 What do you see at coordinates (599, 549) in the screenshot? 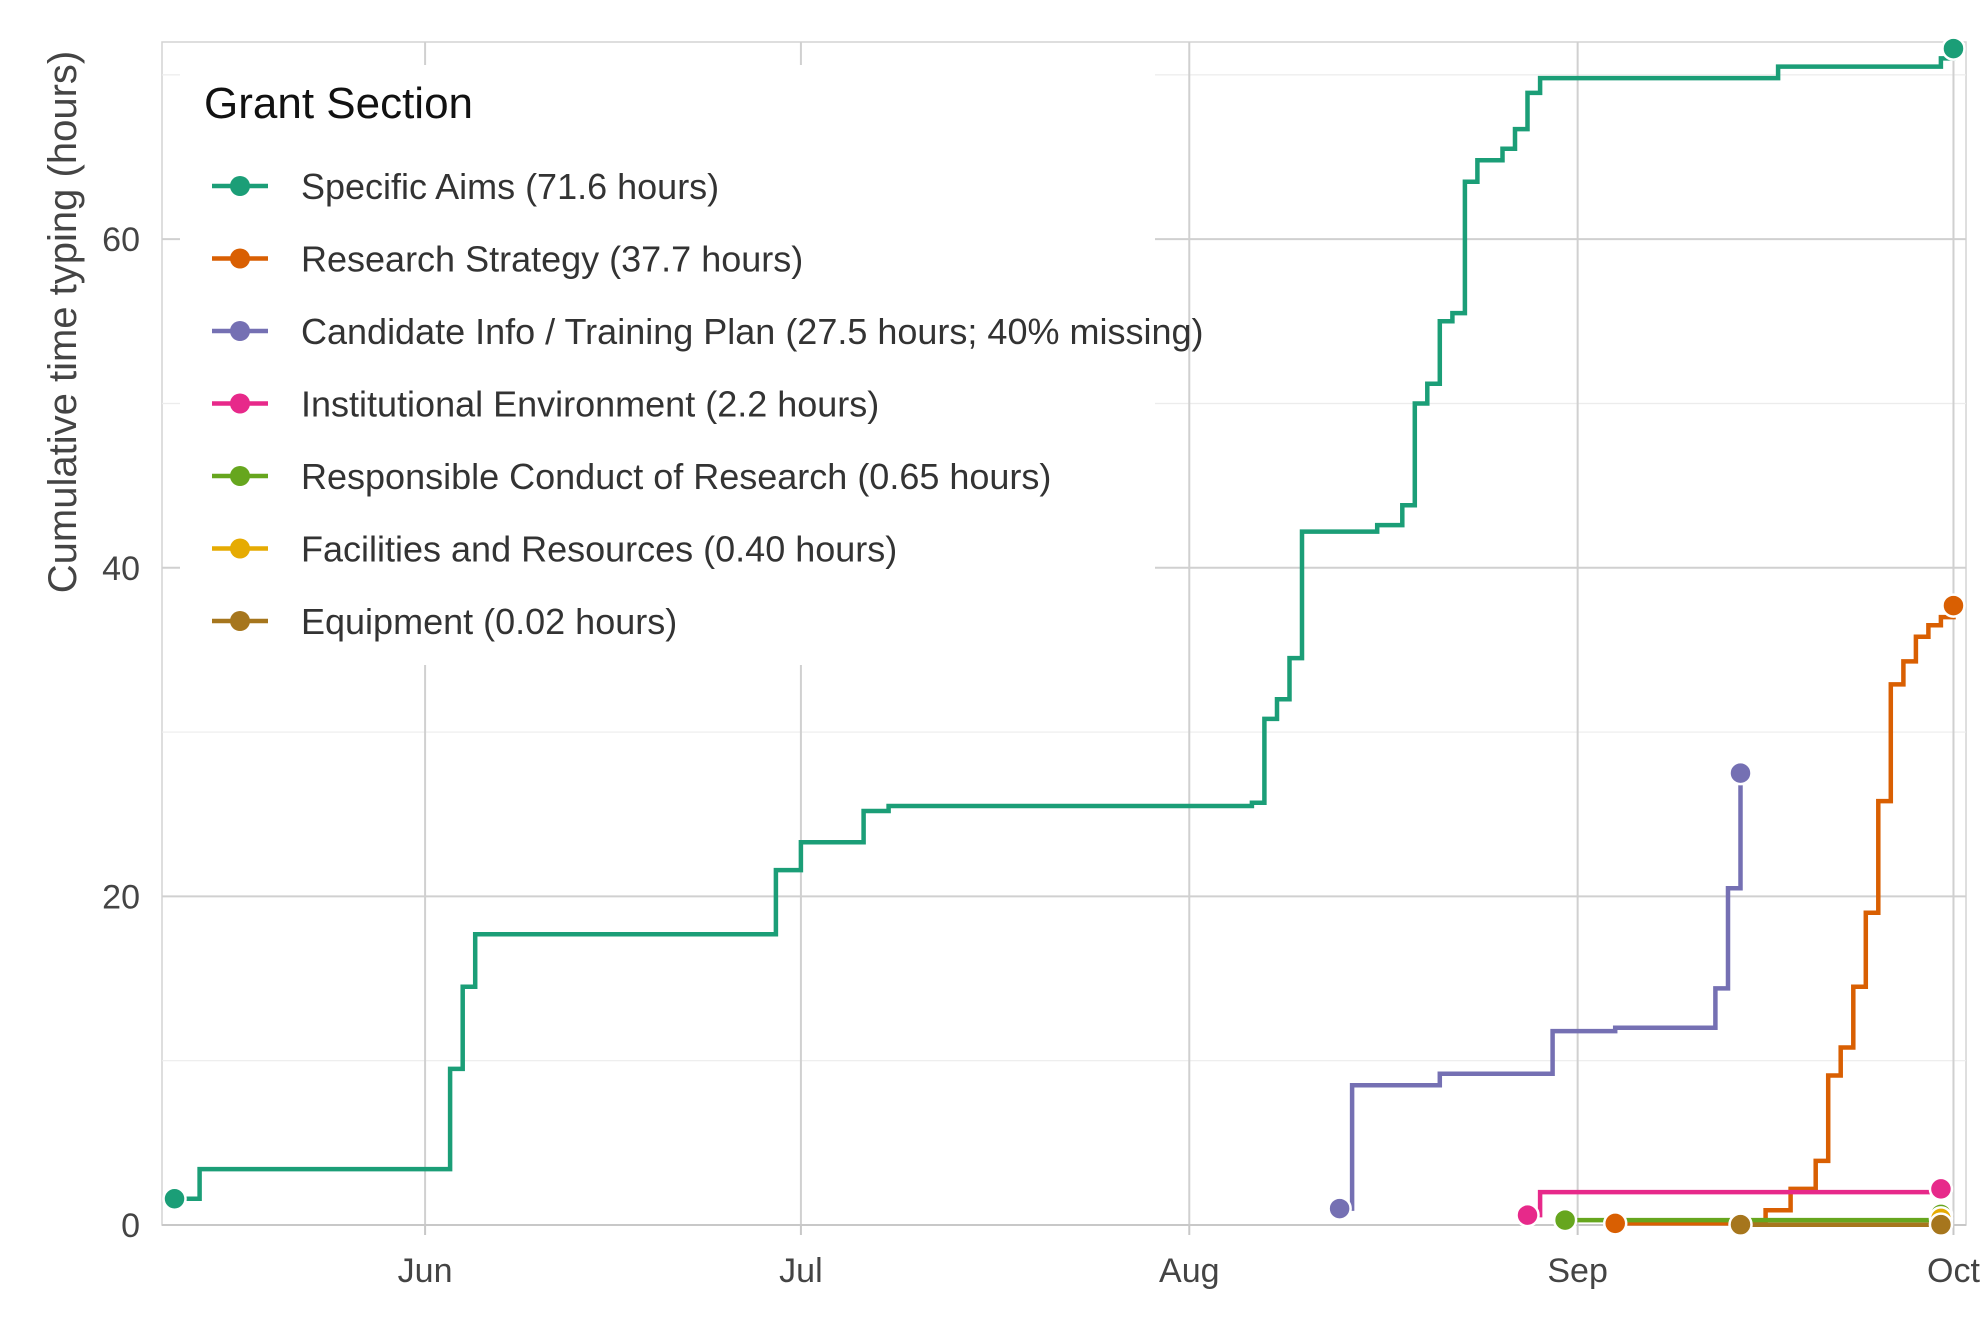
I see `legend-label: Facilities and Resources (0.40 hours)` at bounding box center [599, 549].